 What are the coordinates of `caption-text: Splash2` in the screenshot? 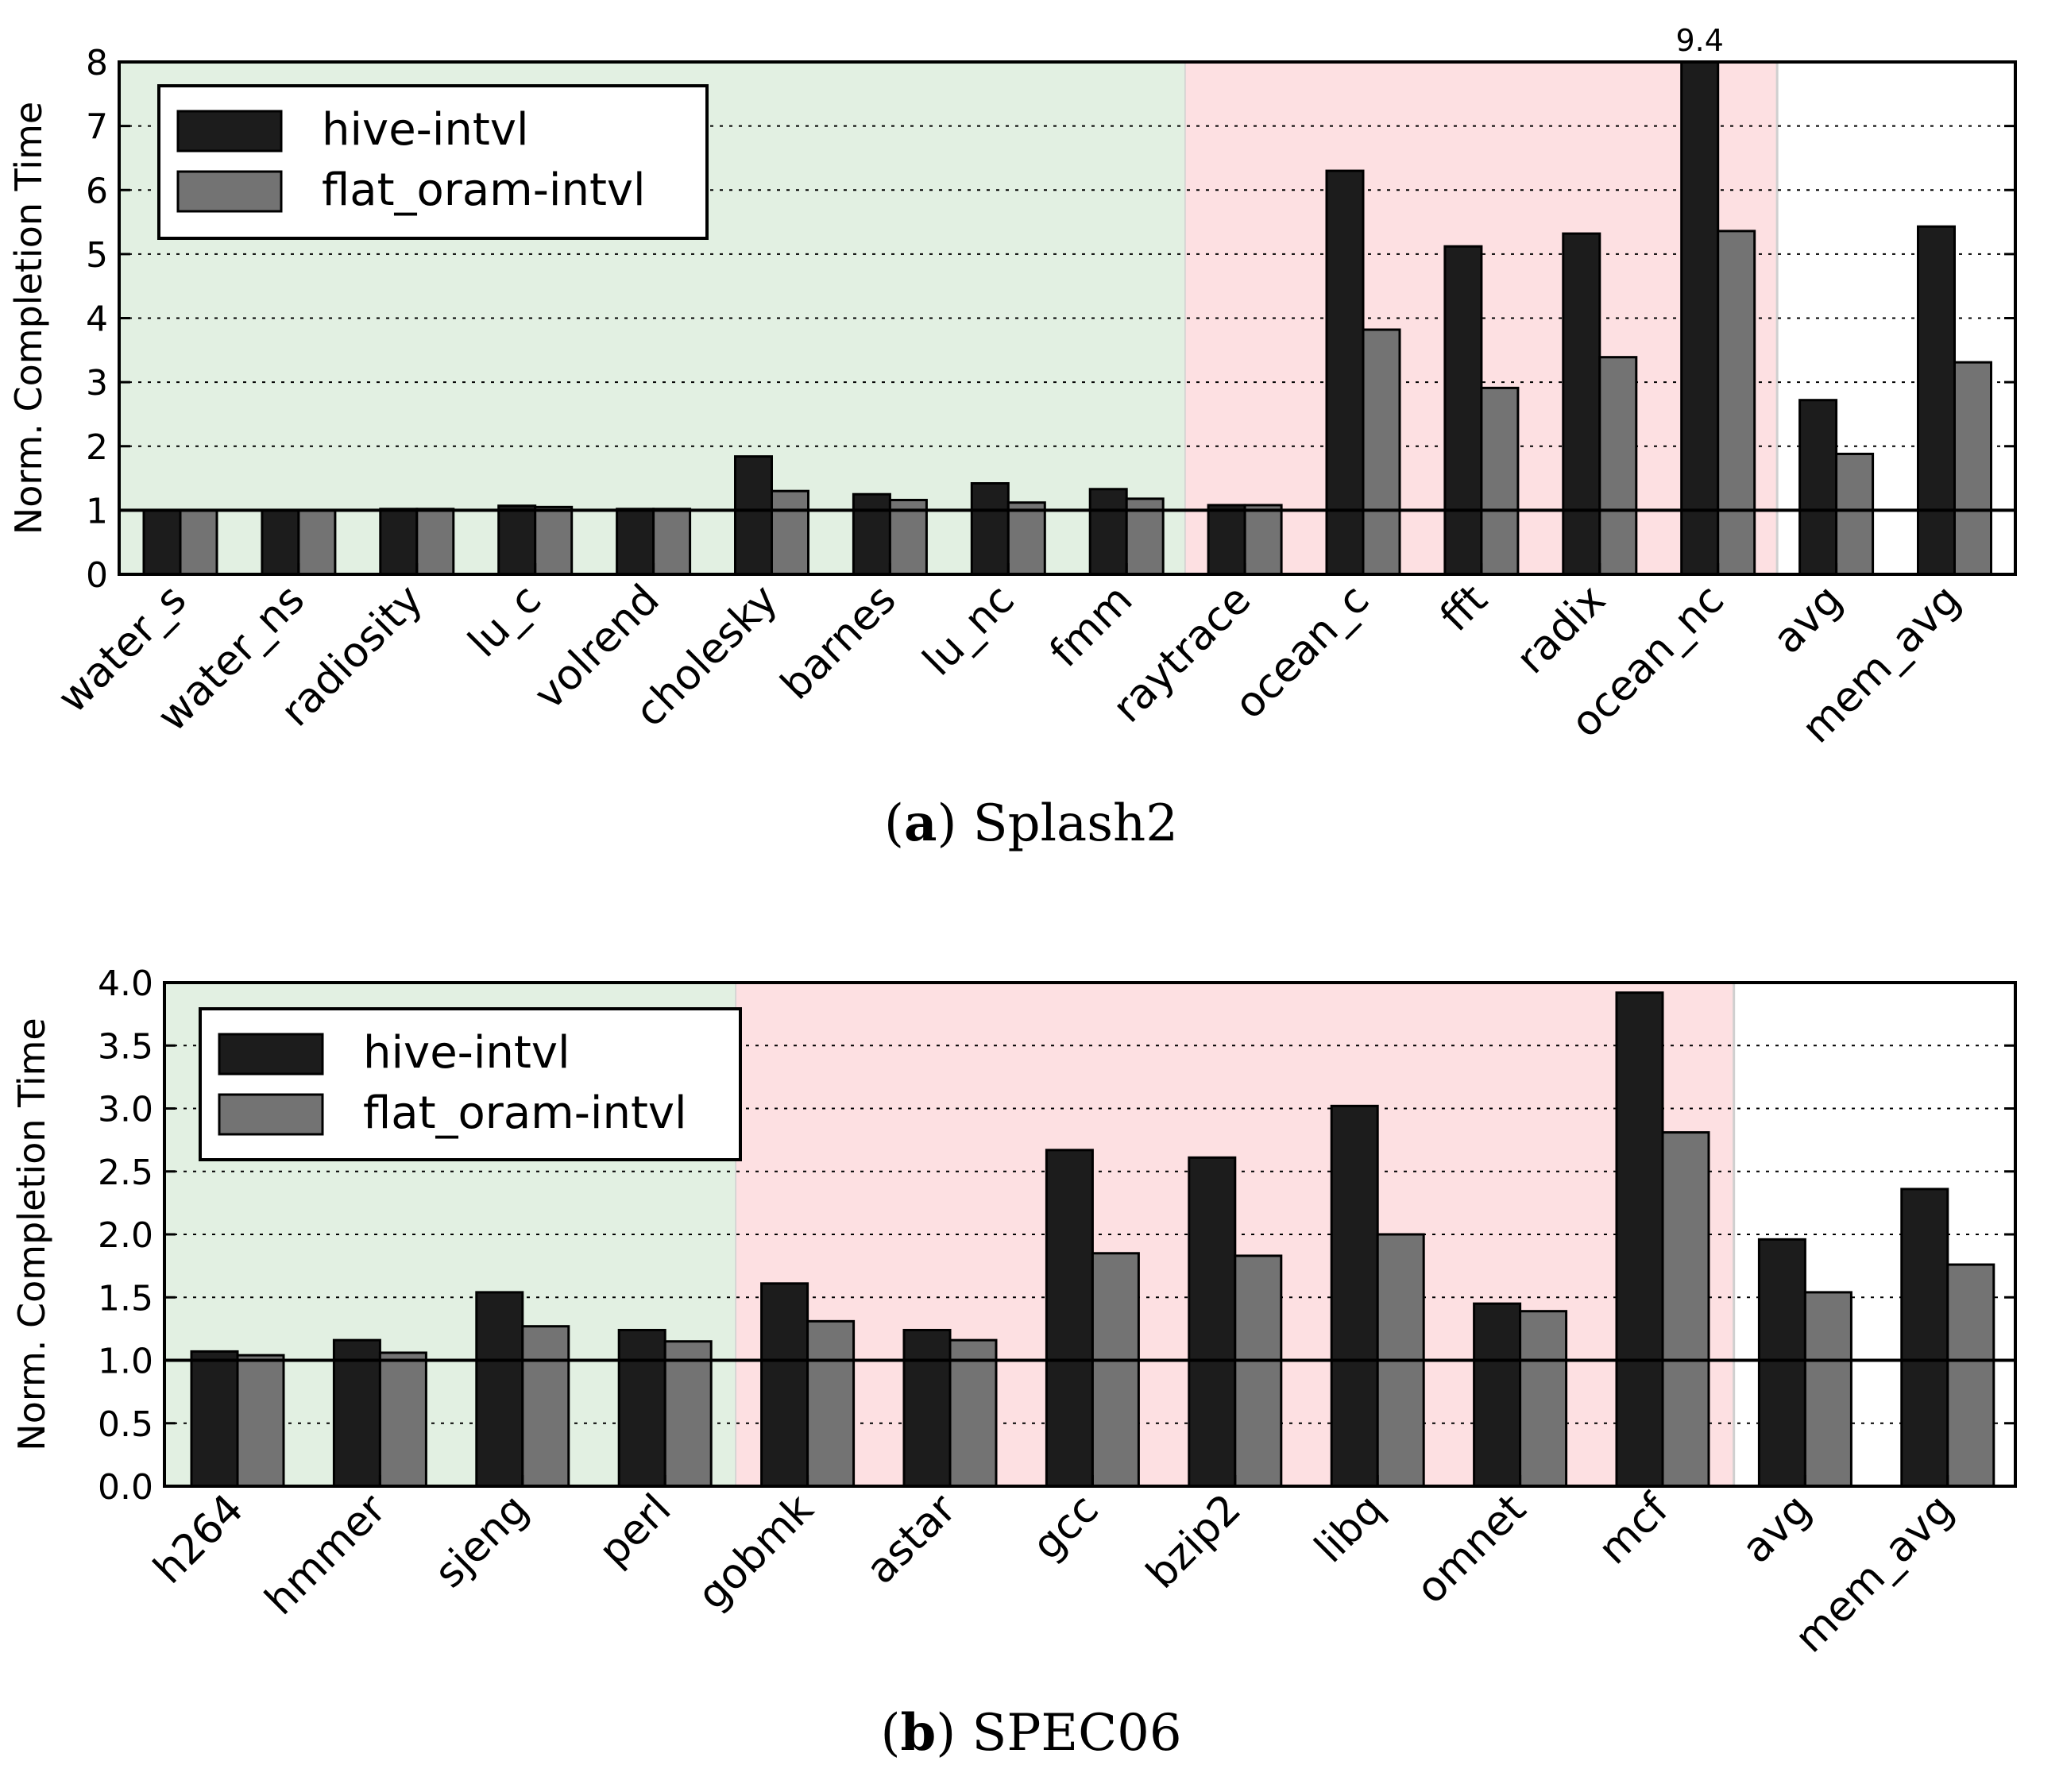 It's located at (1076, 823).